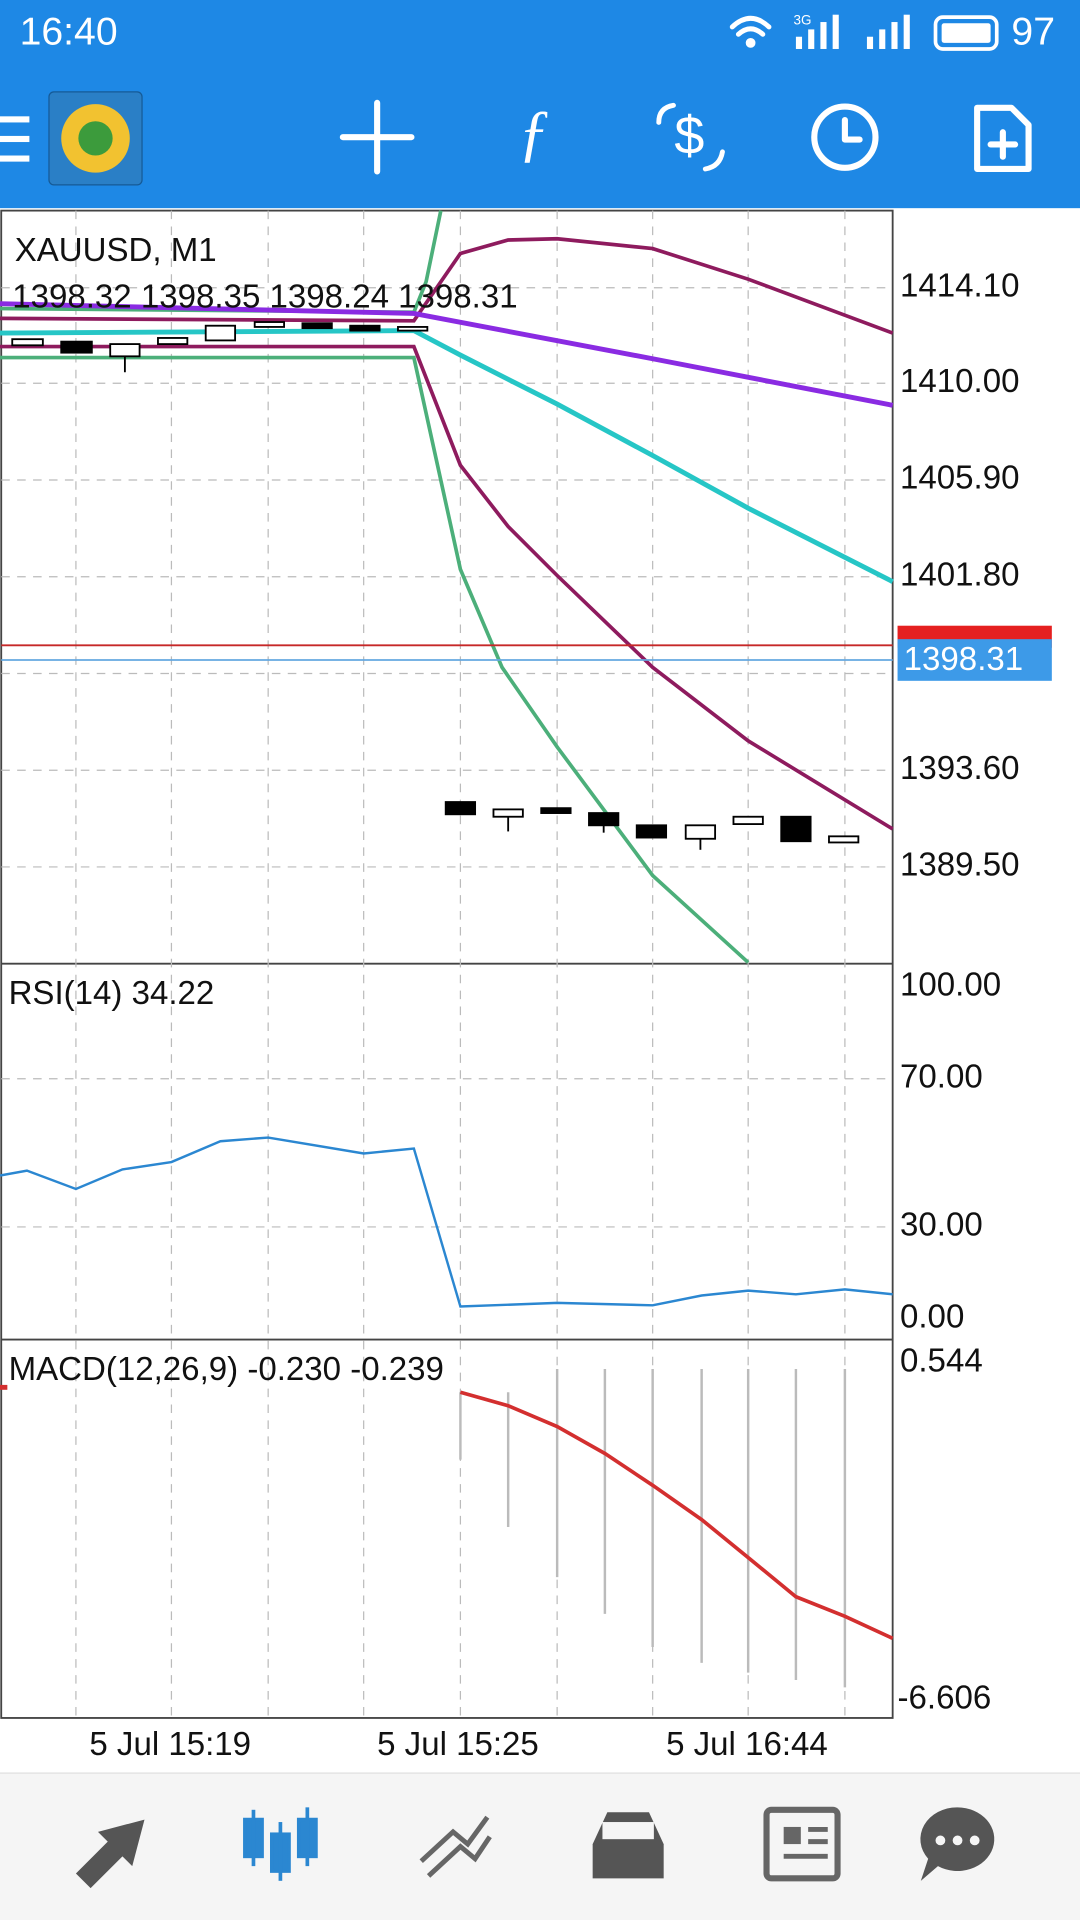 Image resolution: width=1080 pixels, height=1920 pixels. What do you see at coordinates (116, 250) in the screenshot?
I see `symbol-label: XAUUSD, M1` at bounding box center [116, 250].